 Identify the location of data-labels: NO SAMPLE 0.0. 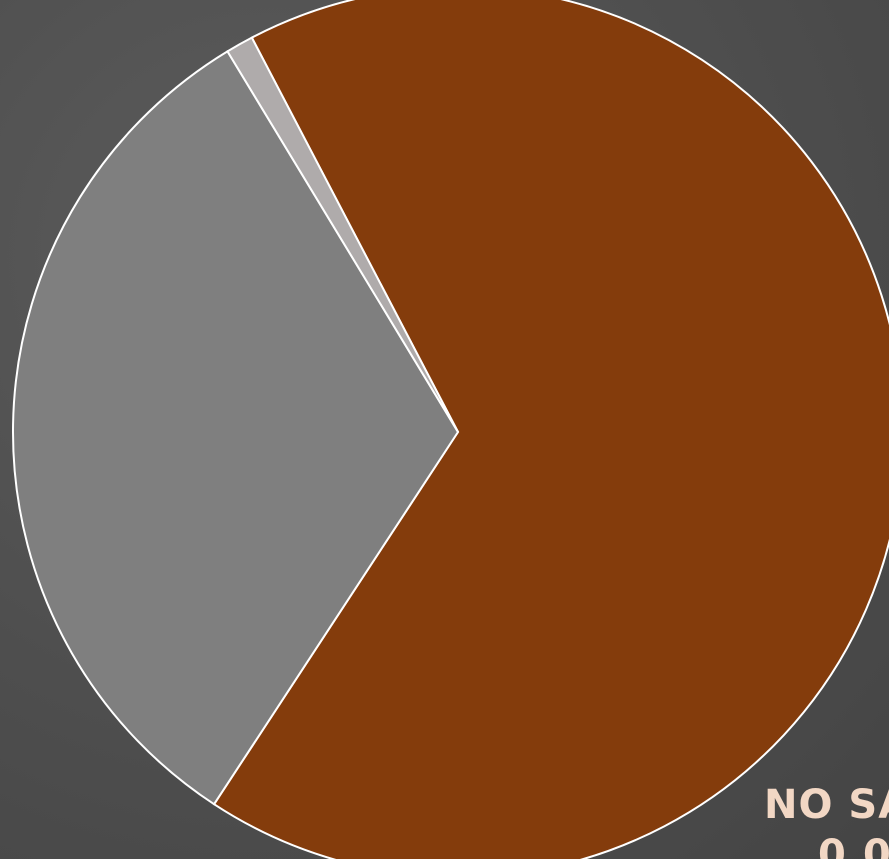
(826, 820).